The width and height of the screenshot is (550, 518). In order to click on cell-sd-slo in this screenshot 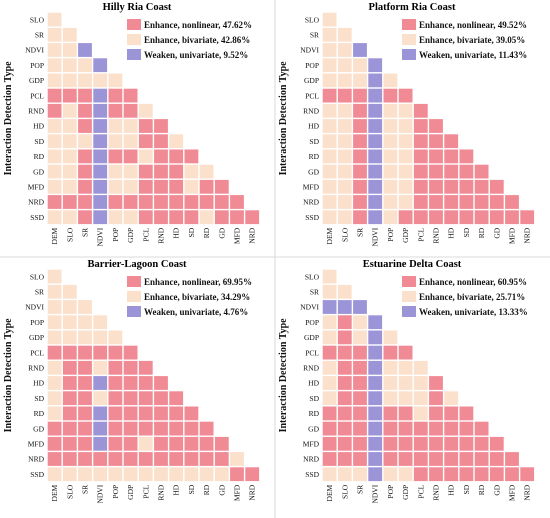, I will do `click(69, 141)`.